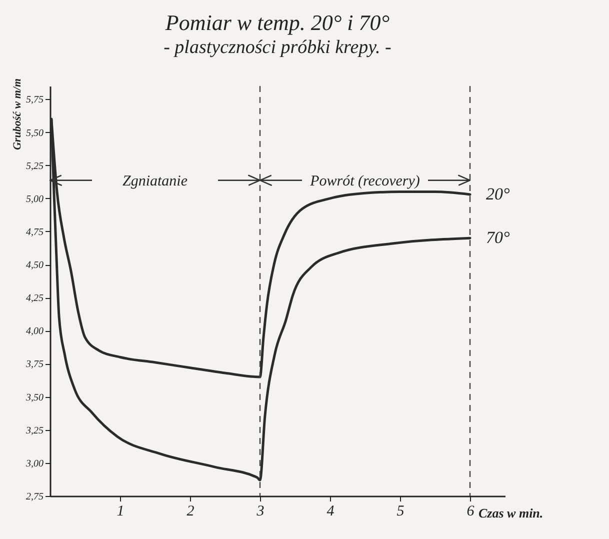 The image size is (609, 539). What do you see at coordinates (35, 232) in the screenshot?
I see `y-tick-label: 4,75` at bounding box center [35, 232].